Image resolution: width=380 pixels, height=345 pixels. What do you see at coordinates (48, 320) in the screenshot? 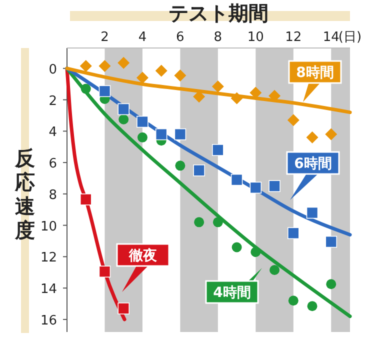
I see `y-tick-label: 16` at bounding box center [48, 320].